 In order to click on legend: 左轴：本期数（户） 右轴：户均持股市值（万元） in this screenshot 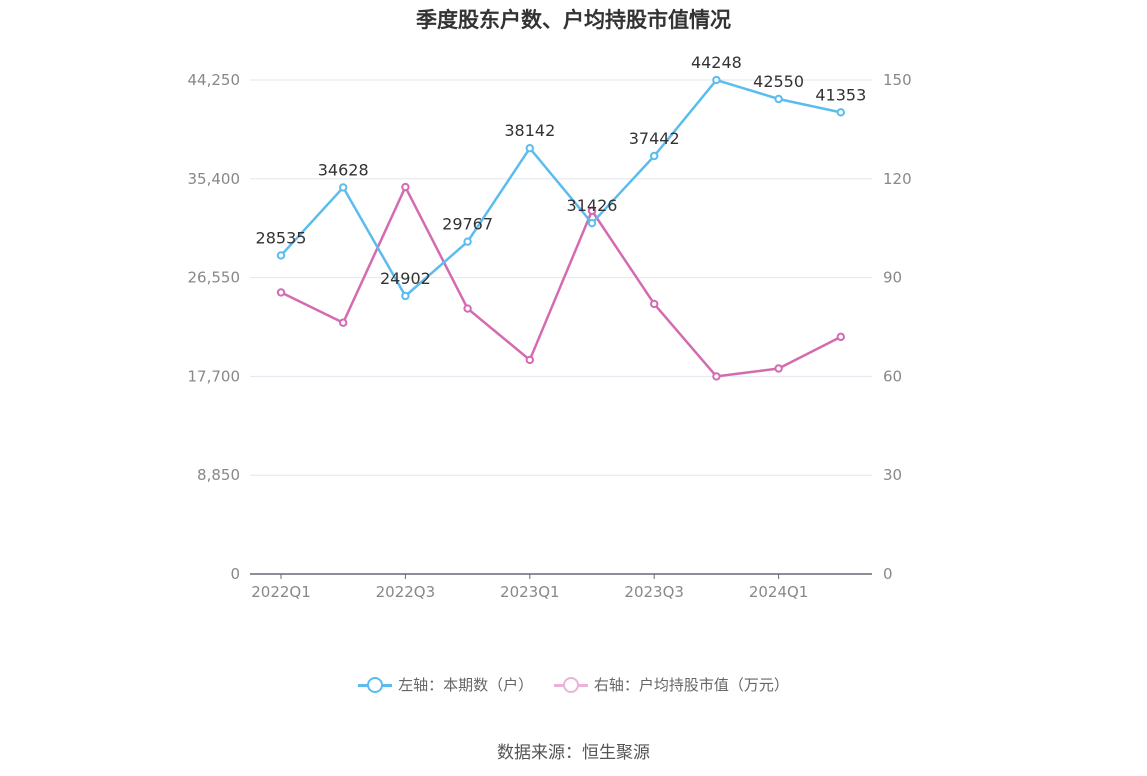, I will do `click(573, 686)`.